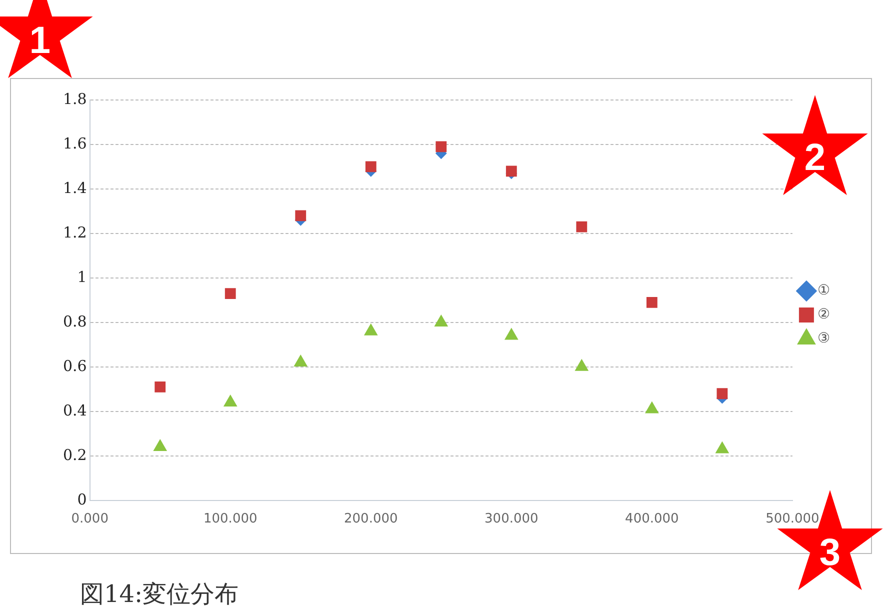  What do you see at coordinates (823, 338) in the screenshot?
I see `legend-label: ③` at bounding box center [823, 338].